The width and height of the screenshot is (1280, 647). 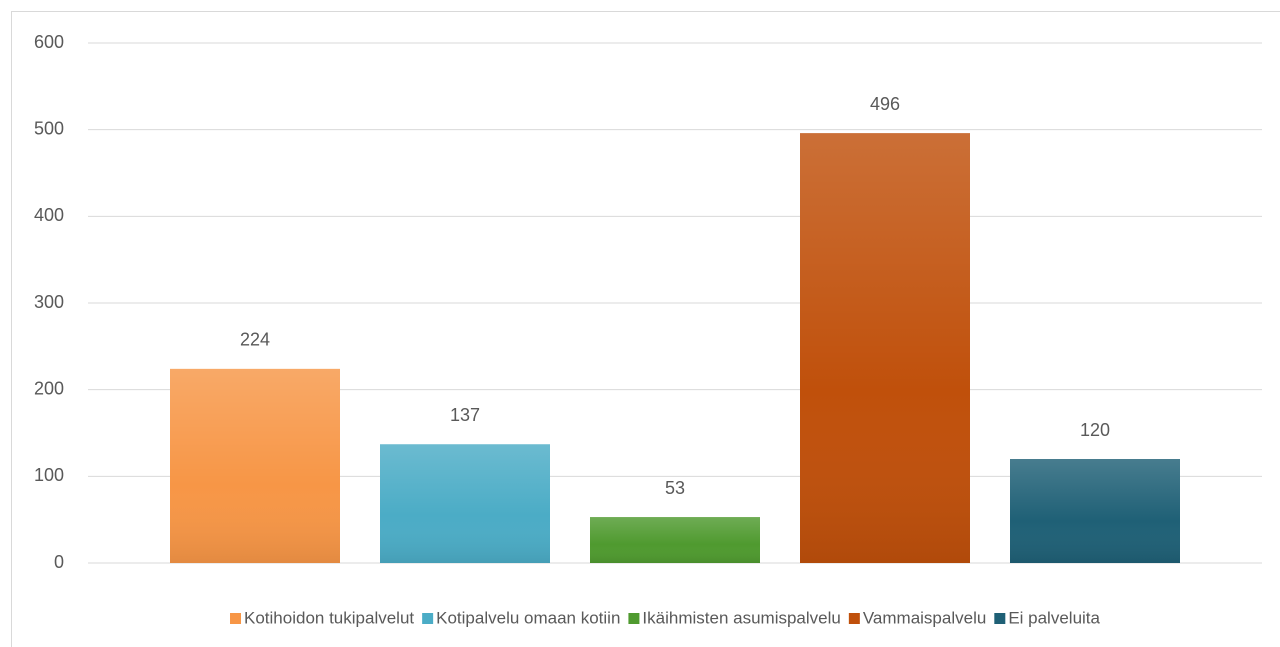 I want to click on legend-label: Ikäihmisten asumispalvelu, so click(x=741, y=617).